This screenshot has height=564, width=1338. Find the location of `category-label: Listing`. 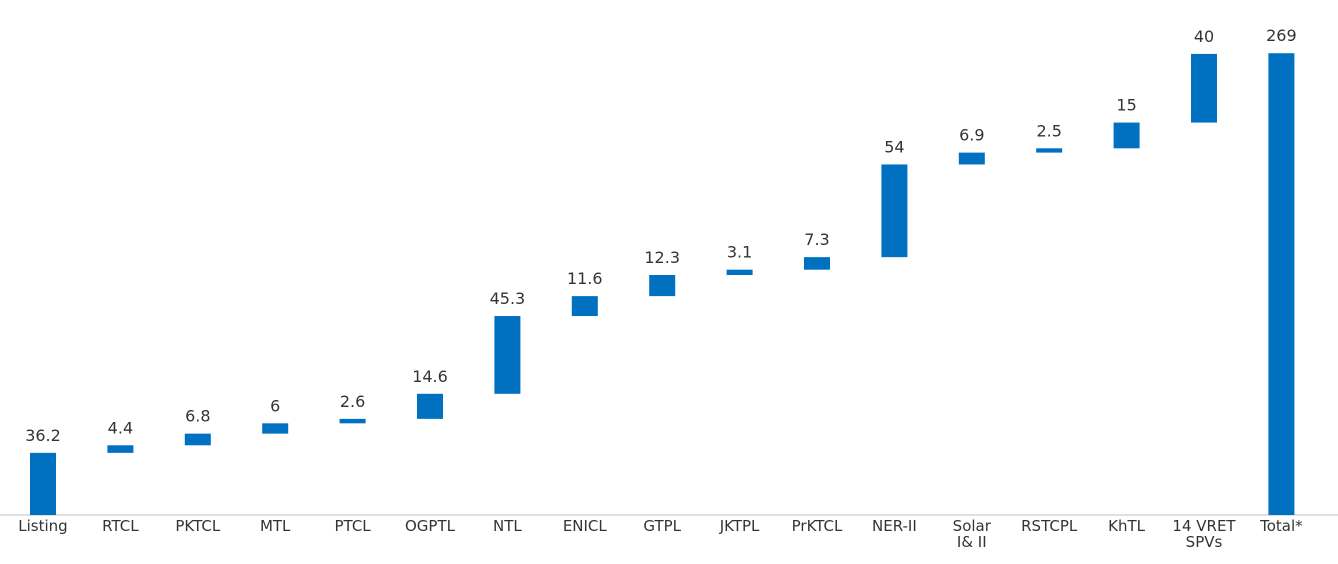

category-label: Listing is located at coordinates (43, 526).